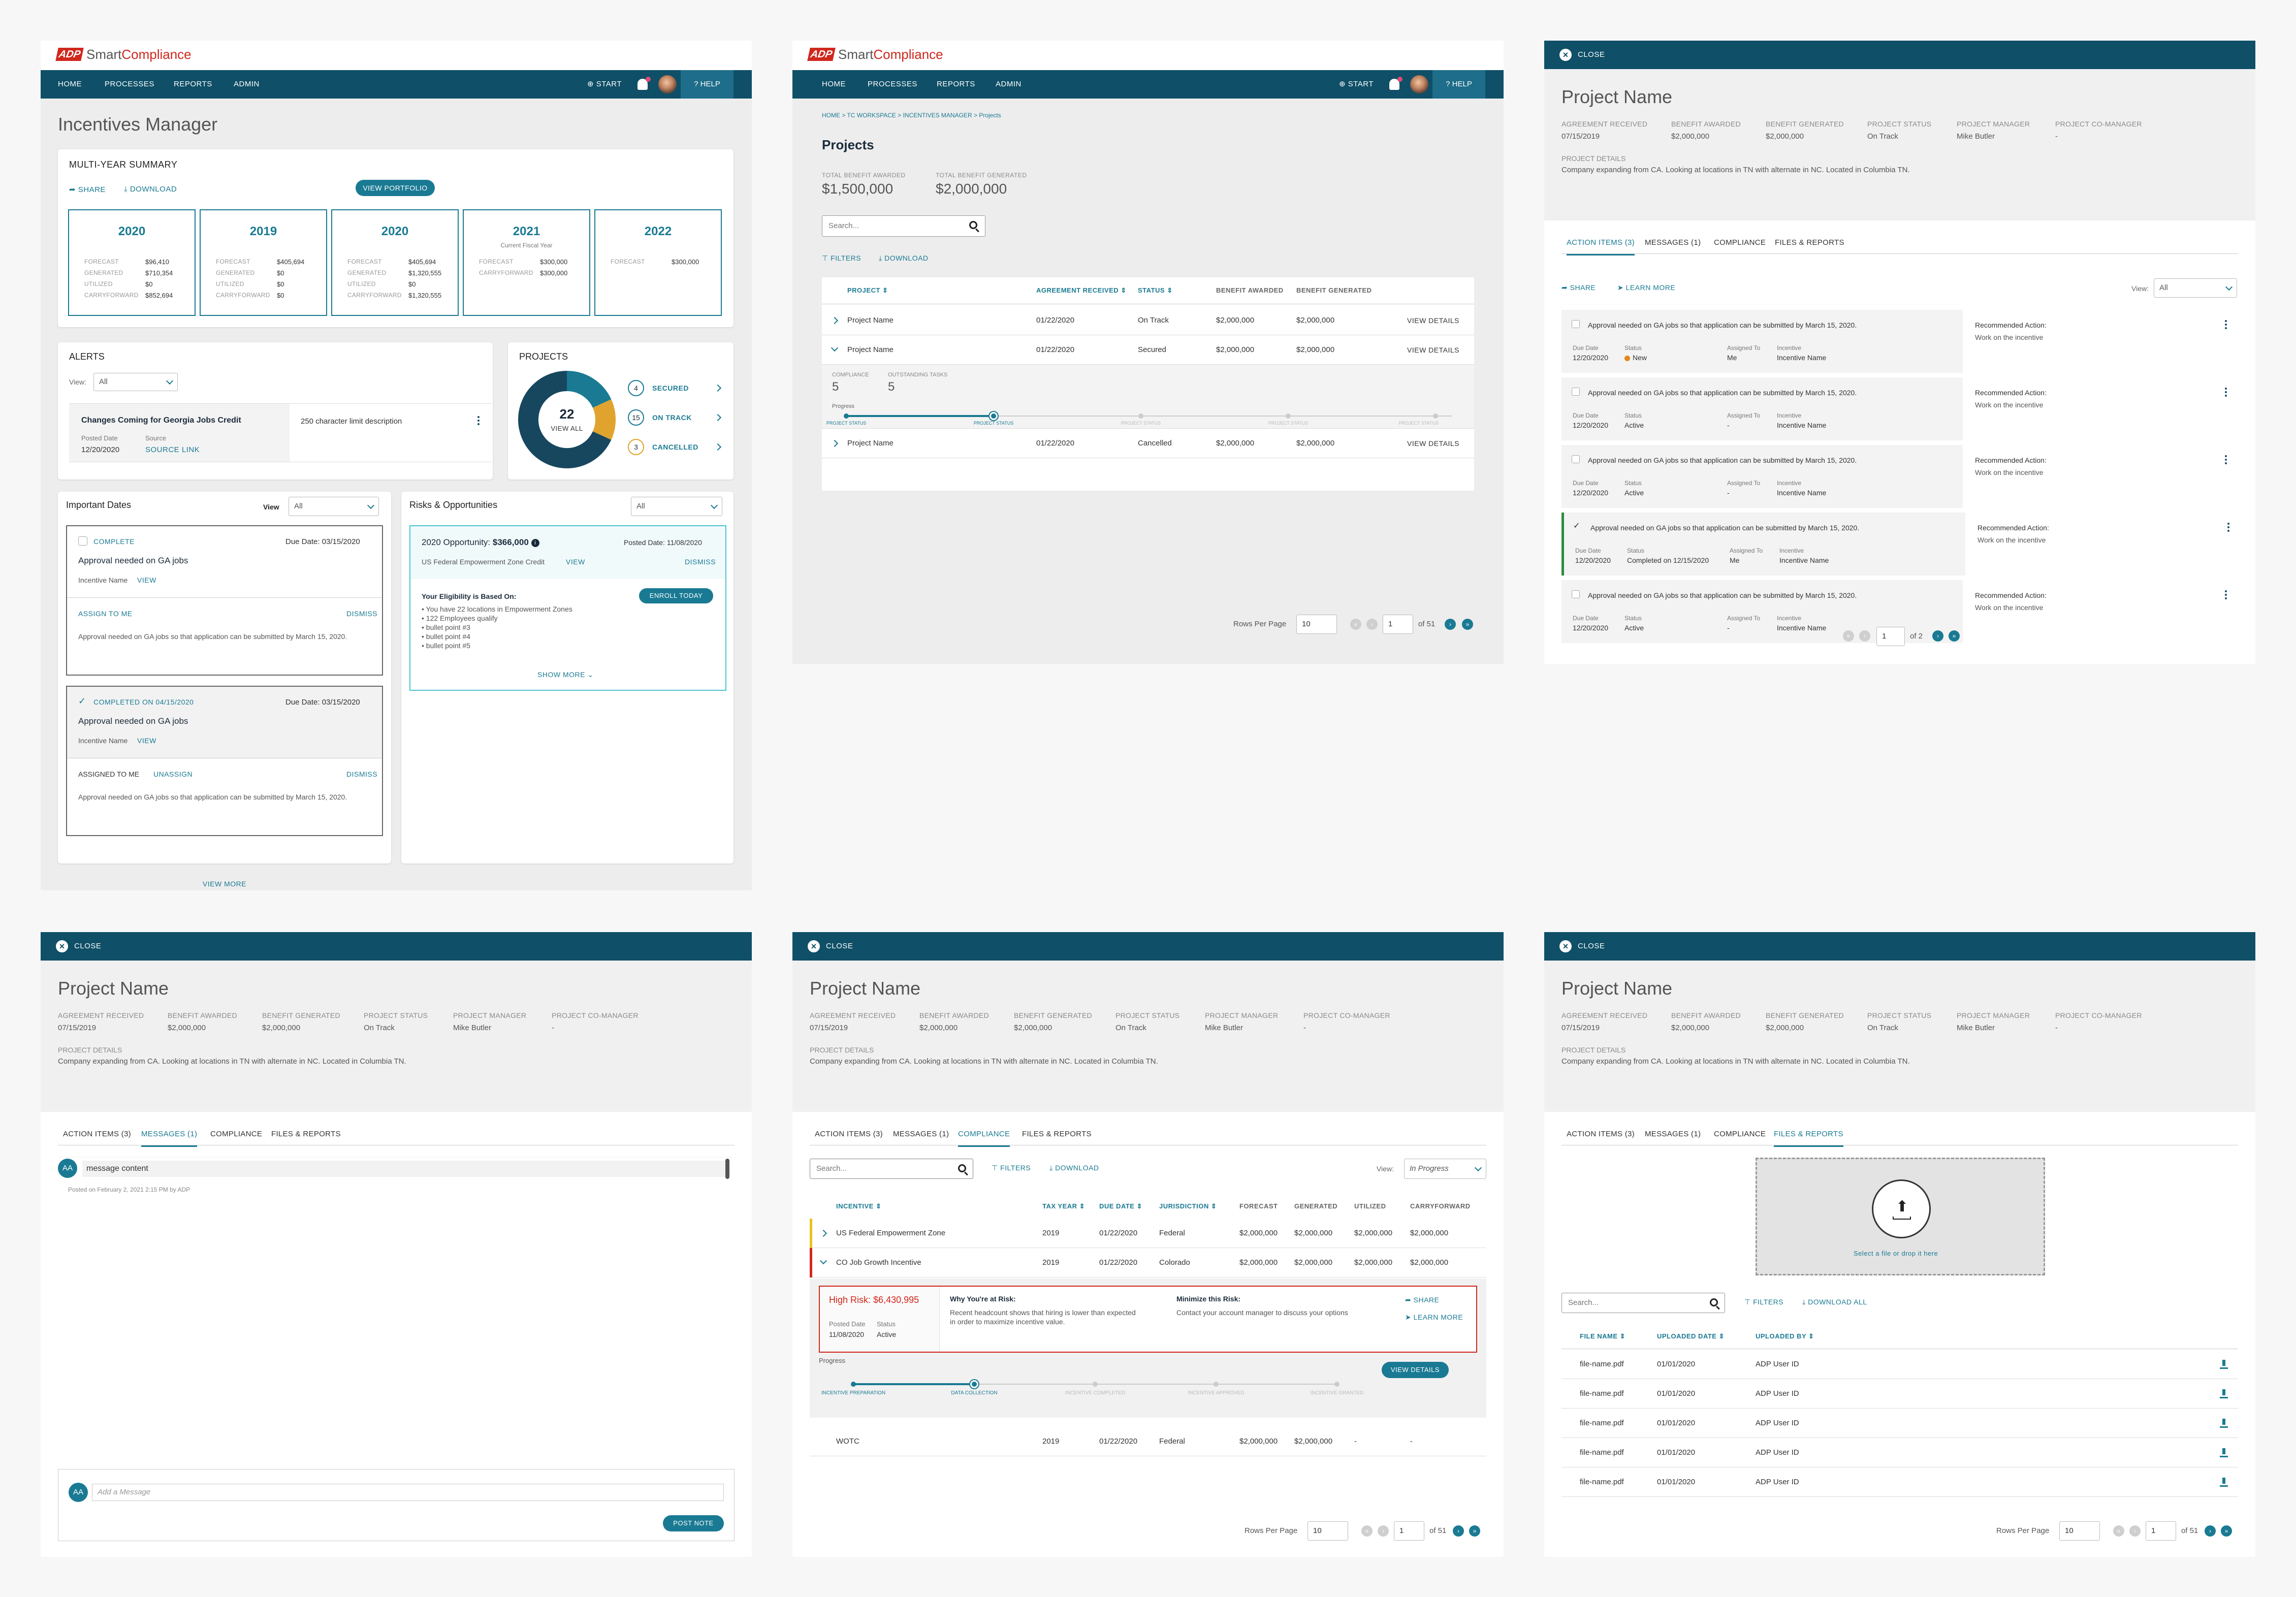 The image size is (2296, 1597). Describe the element at coordinates (82, 701) in the screenshot. I see `checkmark-icon: ✓` at that location.